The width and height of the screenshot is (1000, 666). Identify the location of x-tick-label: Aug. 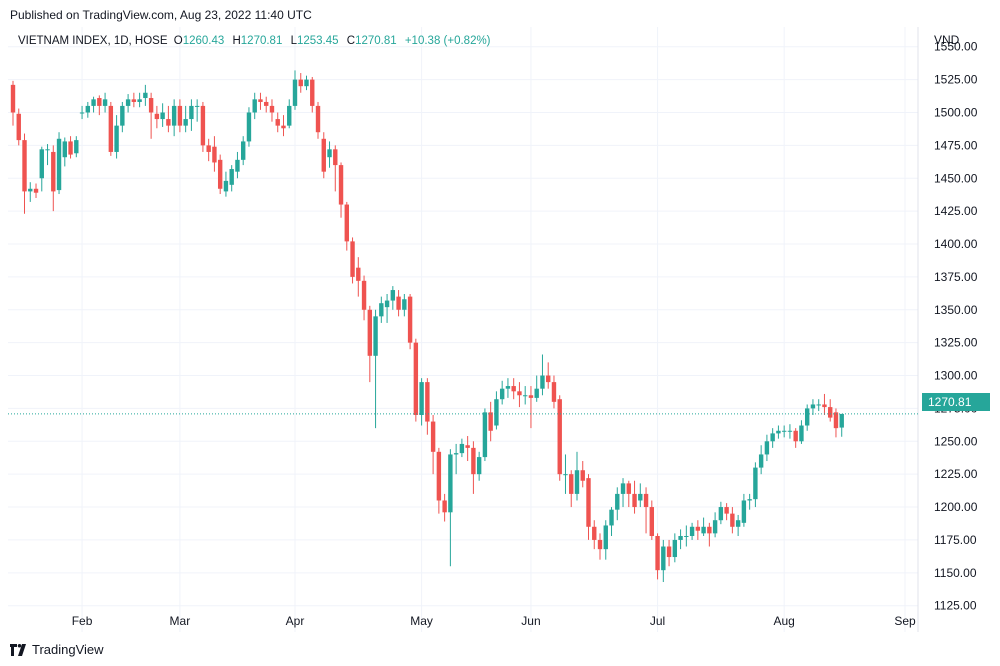
(783, 621).